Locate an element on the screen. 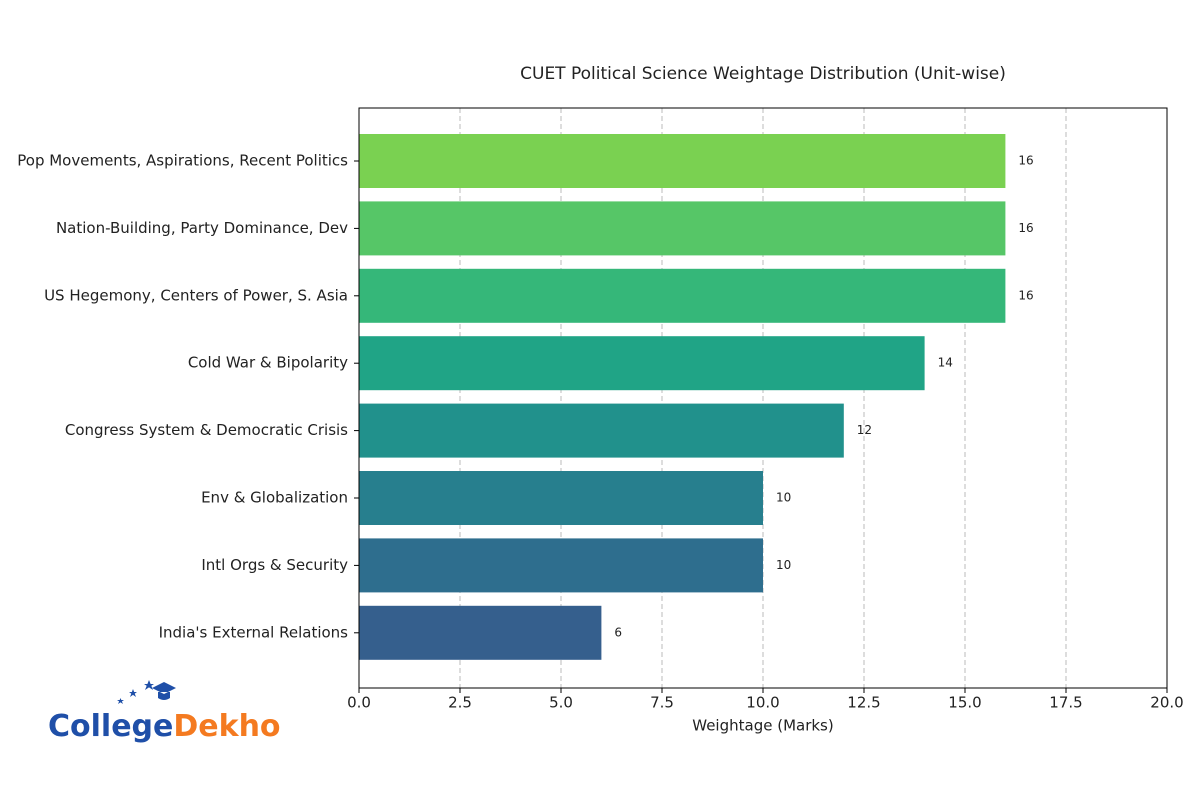 The image size is (1200, 800). logo-part: College is located at coordinates (110, 726).